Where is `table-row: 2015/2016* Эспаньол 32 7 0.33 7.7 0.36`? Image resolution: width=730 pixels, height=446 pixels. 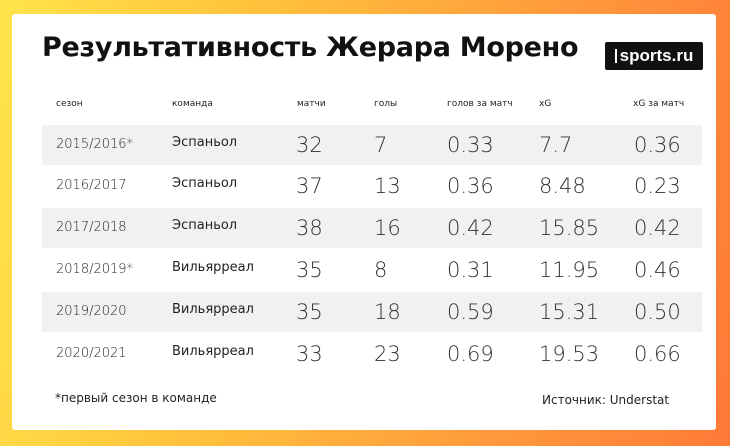
table-row: 2015/2016* Эспаньол 32 7 0.33 7.7 0.36 is located at coordinates (372, 145).